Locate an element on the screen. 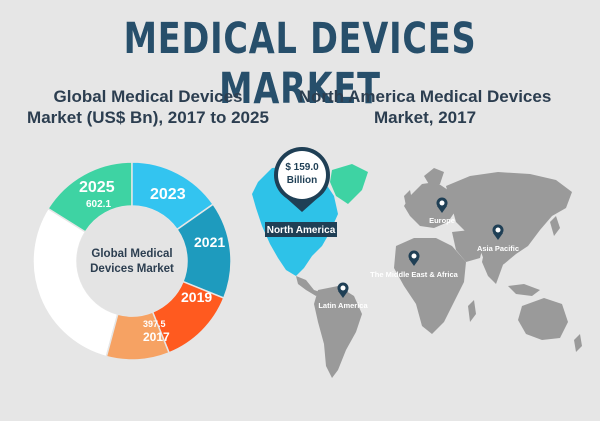 The height and width of the screenshot is (421, 600). europe-shape is located at coordinates (431, 205).